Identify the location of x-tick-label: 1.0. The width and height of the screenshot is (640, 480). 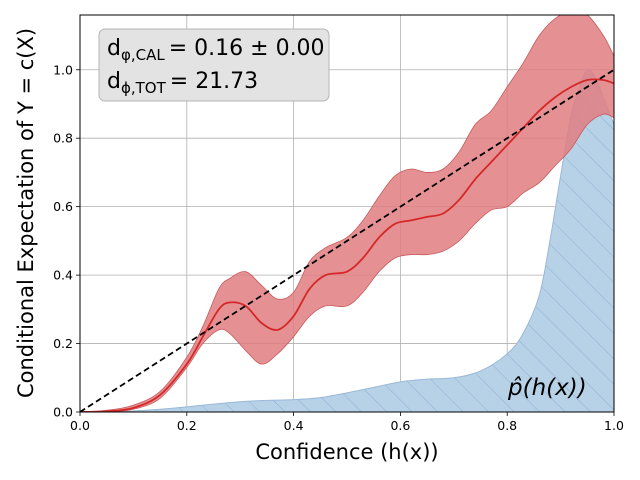
(614, 425).